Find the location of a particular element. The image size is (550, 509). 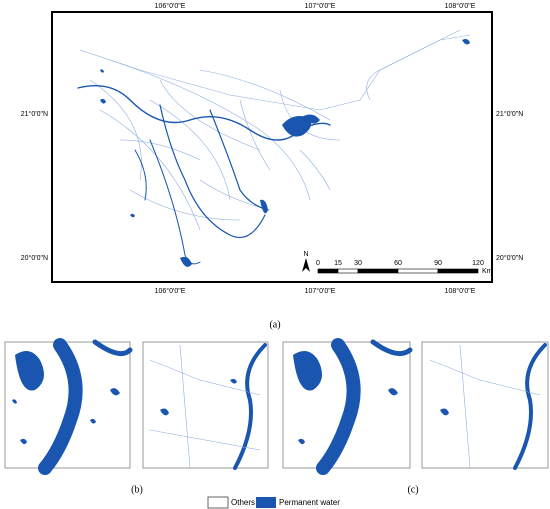

scale-unit: Km is located at coordinates (487, 271).